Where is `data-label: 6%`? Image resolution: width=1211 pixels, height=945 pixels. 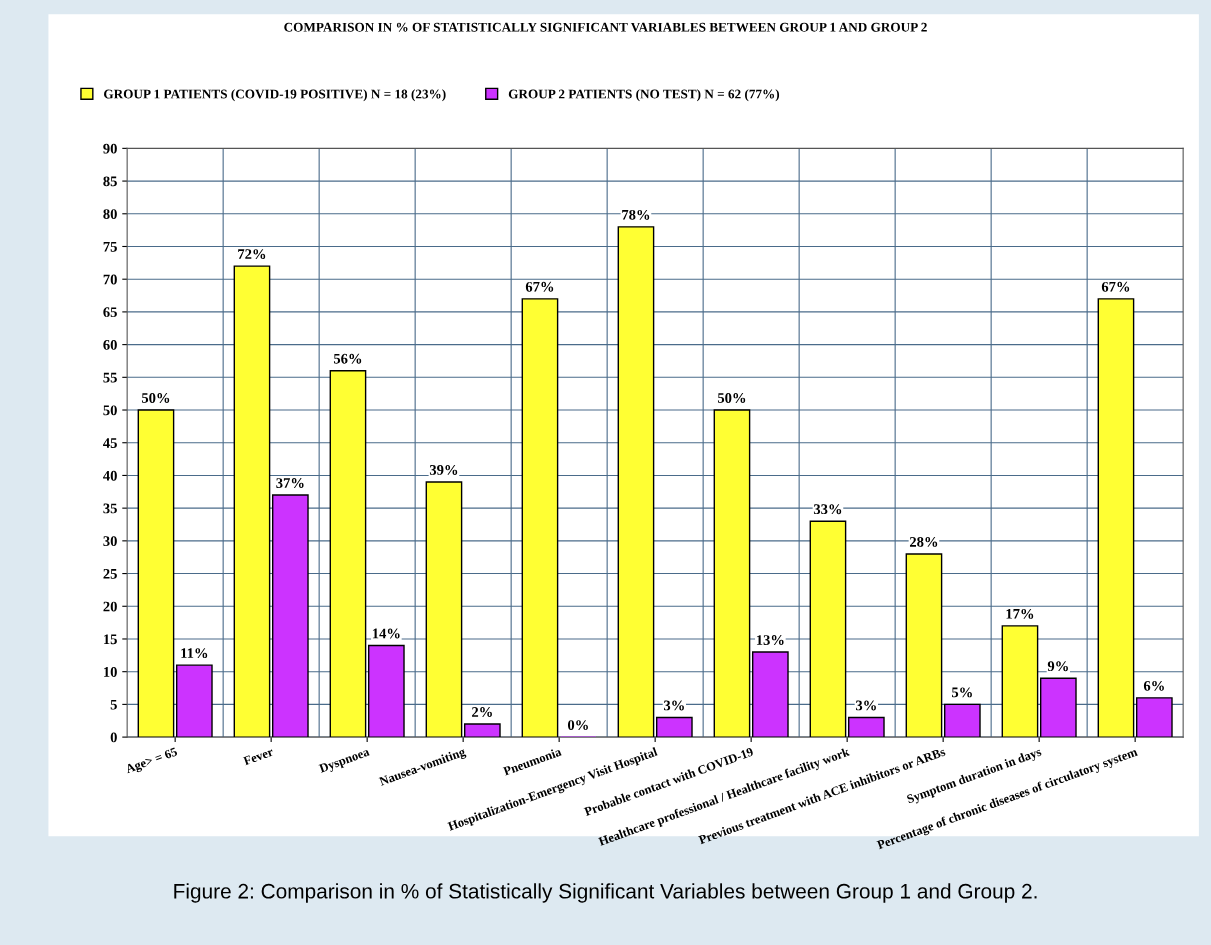 data-label: 6% is located at coordinates (1153, 685).